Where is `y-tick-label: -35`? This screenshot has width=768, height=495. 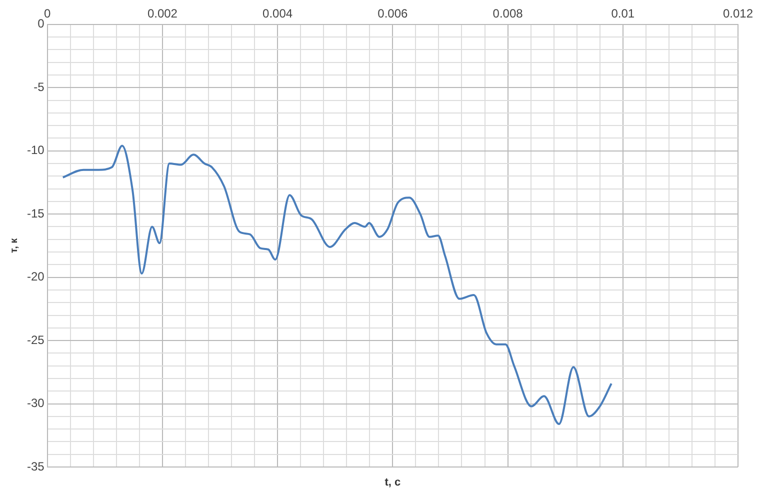 y-tick-label: -35 is located at coordinates (36, 466).